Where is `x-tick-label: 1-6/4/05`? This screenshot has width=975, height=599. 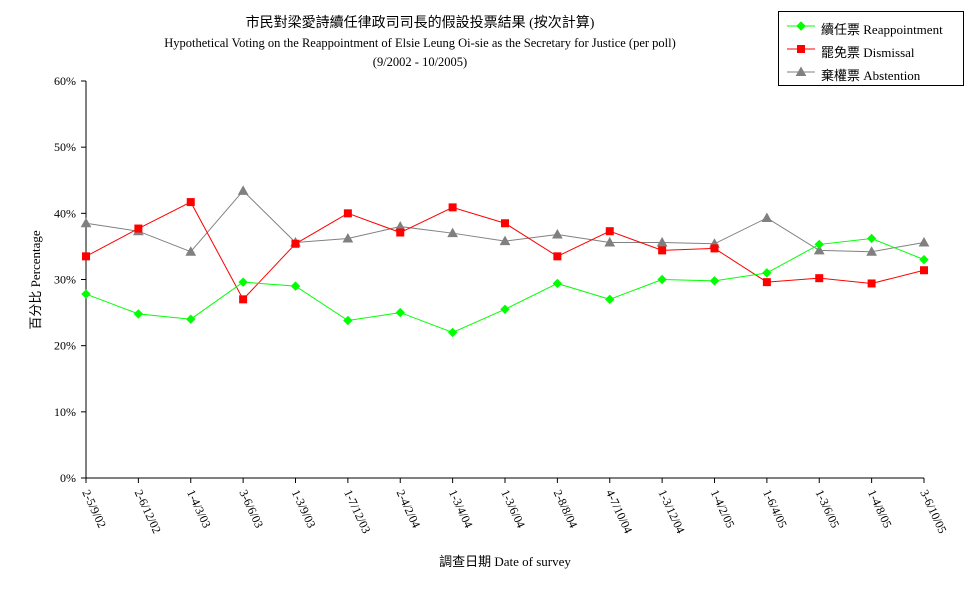 x-tick-label: 1-6/4/05 is located at coordinates (775, 508).